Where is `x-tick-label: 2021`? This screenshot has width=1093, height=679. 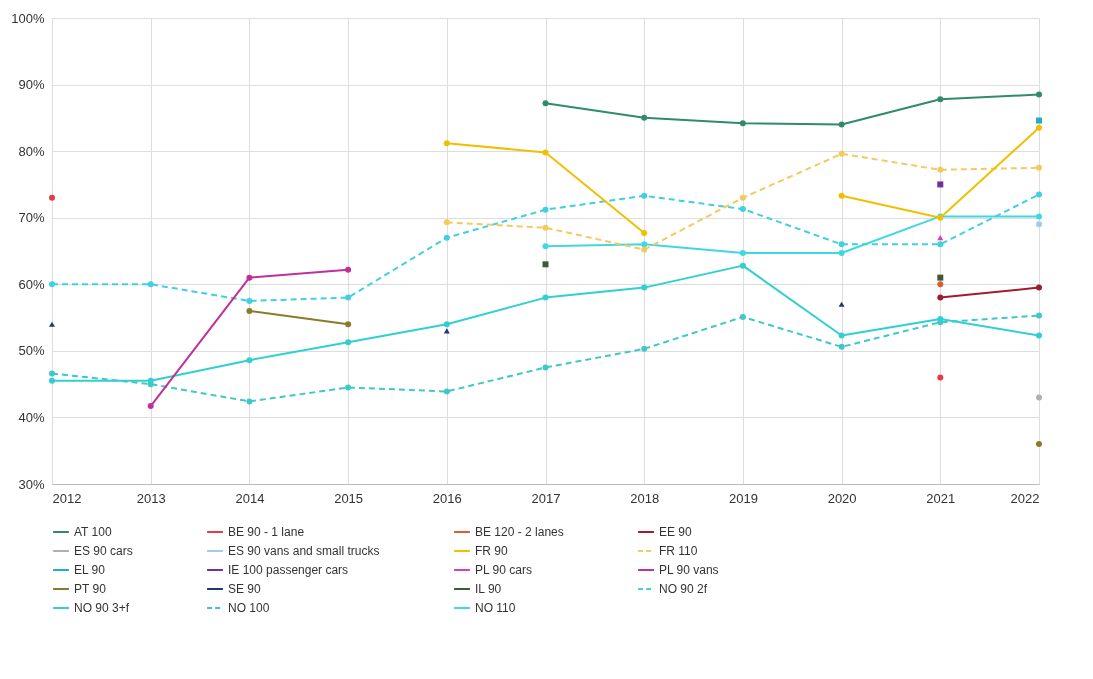 x-tick-label: 2021 is located at coordinates (941, 498).